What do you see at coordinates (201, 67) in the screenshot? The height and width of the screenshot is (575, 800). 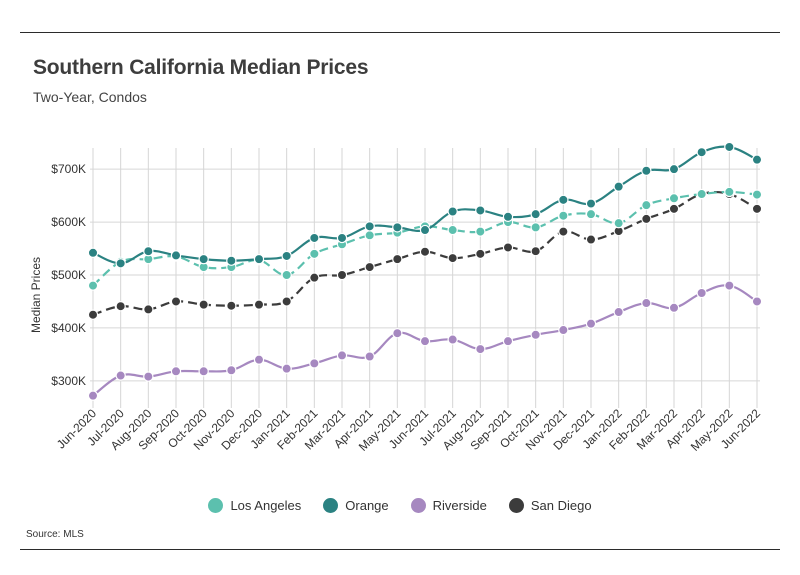 I see `chart-title: Southern California Median Prices` at bounding box center [201, 67].